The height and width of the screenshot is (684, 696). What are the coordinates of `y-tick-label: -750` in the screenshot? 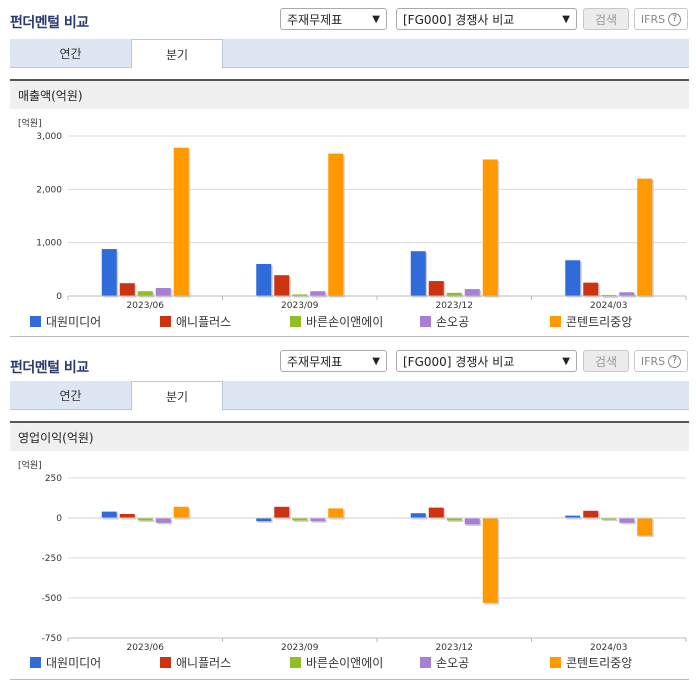 It's located at (52, 639).